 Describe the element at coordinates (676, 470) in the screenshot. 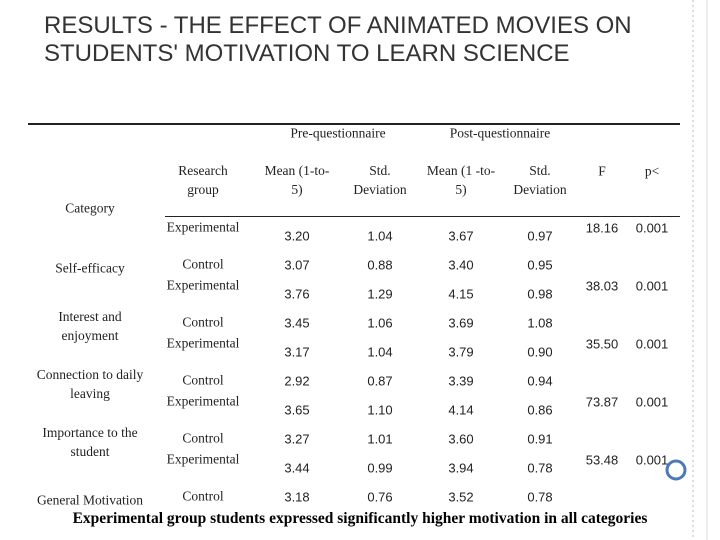

I see `ornament` at that location.